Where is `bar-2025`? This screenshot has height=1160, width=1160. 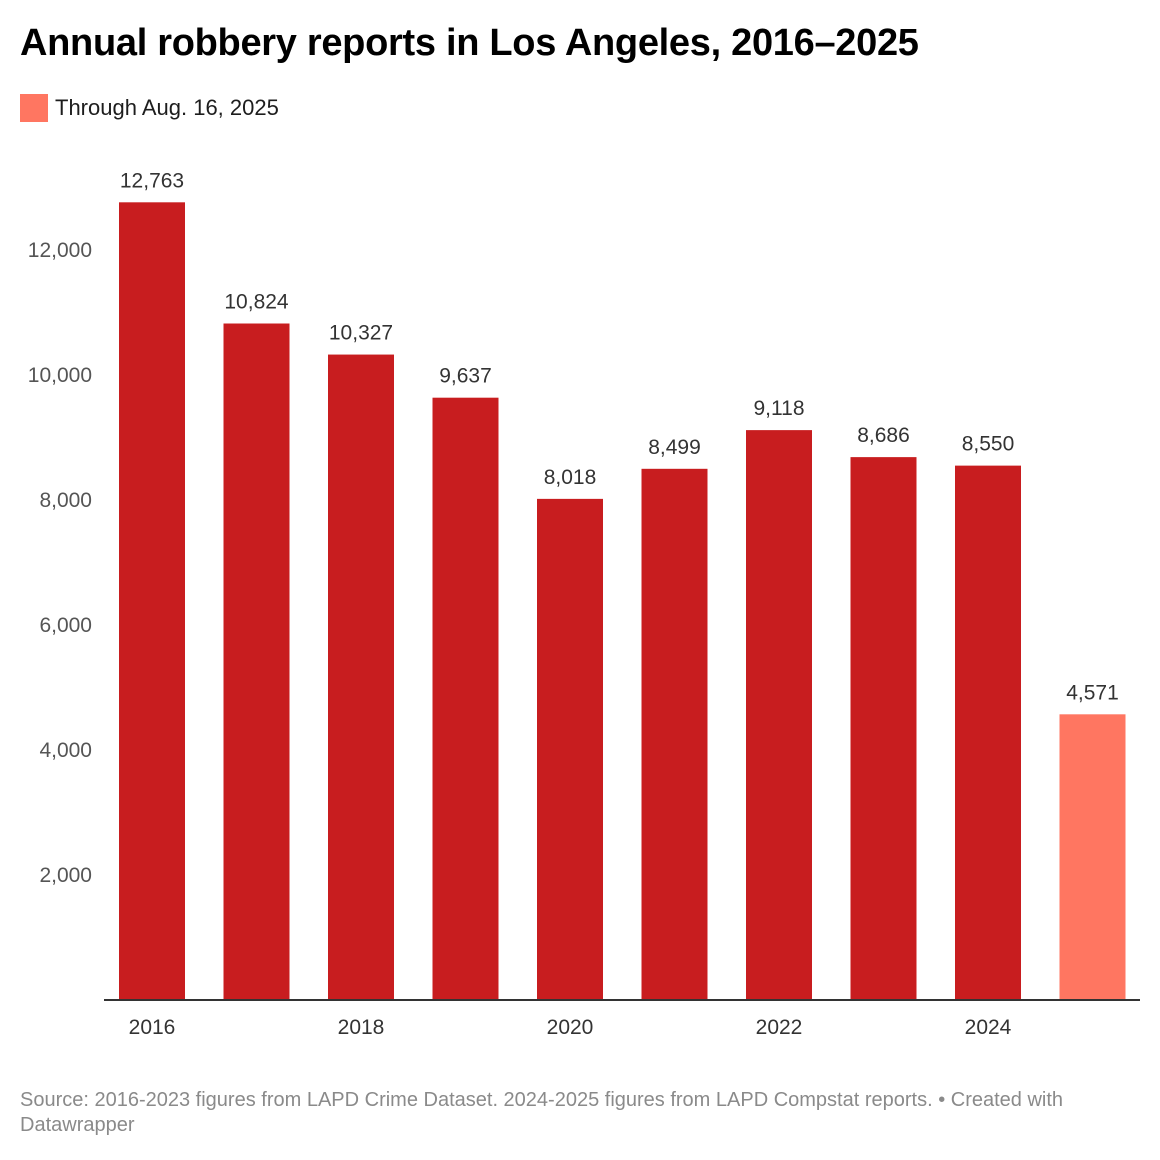 bar-2025 is located at coordinates (1092, 857).